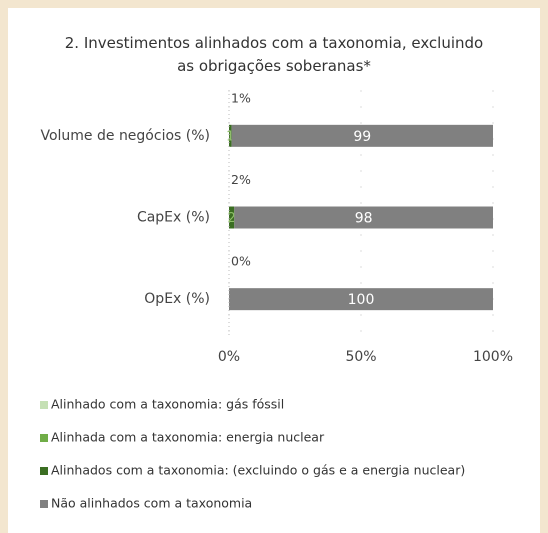 Image resolution: width=548 pixels, height=533 pixels. Describe the element at coordinates (167, 404) in the screenshot. I see `legend-label: Alinhado com a taxonomia: gás fóssil` at that location.